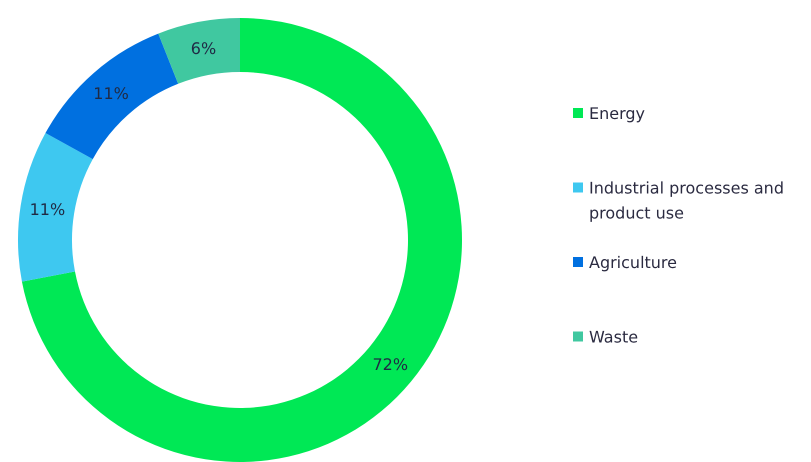  Describe the element at coordinates (633, 262) in the screenshot. I see `legend-label: Agriculture` at that location.